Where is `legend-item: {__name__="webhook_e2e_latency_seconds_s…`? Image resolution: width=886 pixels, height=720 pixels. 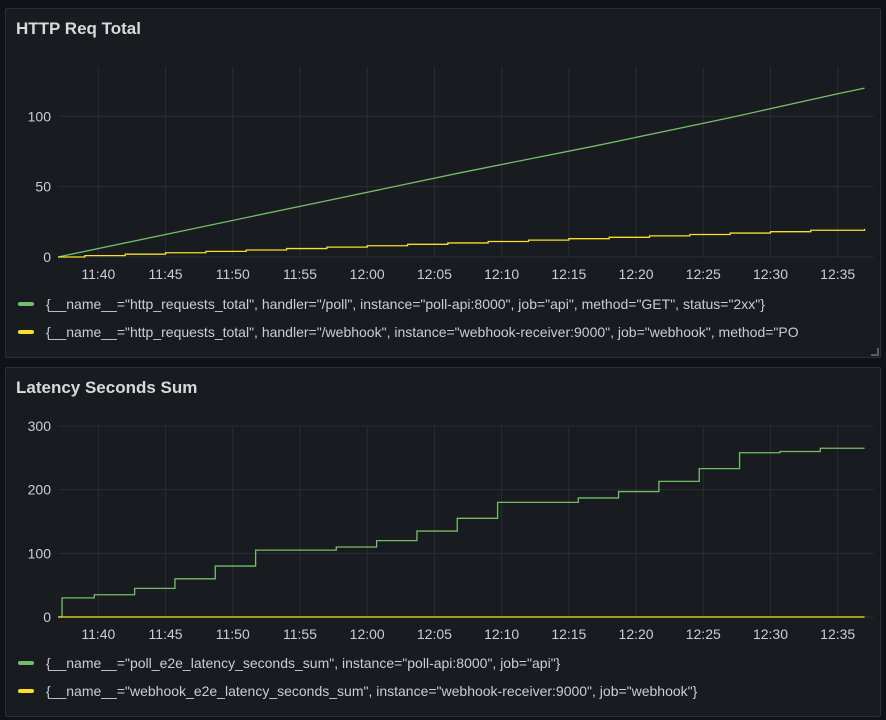 legend-item: {__name__="webhook_e2e_latency_seconds_s… is located at coordinates (449, 691).